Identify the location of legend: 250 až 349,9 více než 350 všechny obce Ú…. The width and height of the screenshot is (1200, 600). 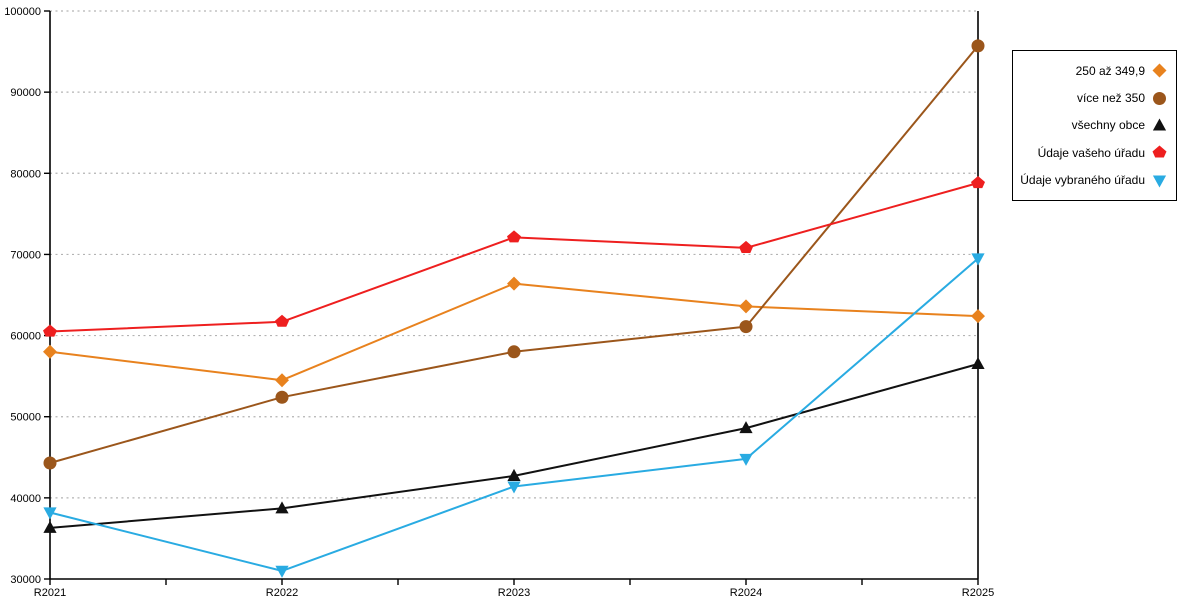
(1094, 125).